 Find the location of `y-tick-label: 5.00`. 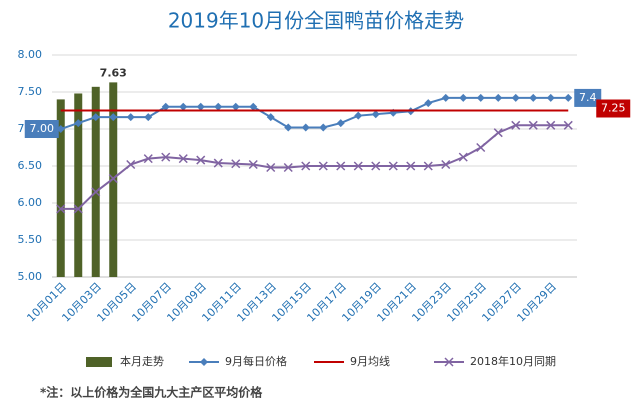

y-tick-label: 5.00 is located at coordinates (30, 276).